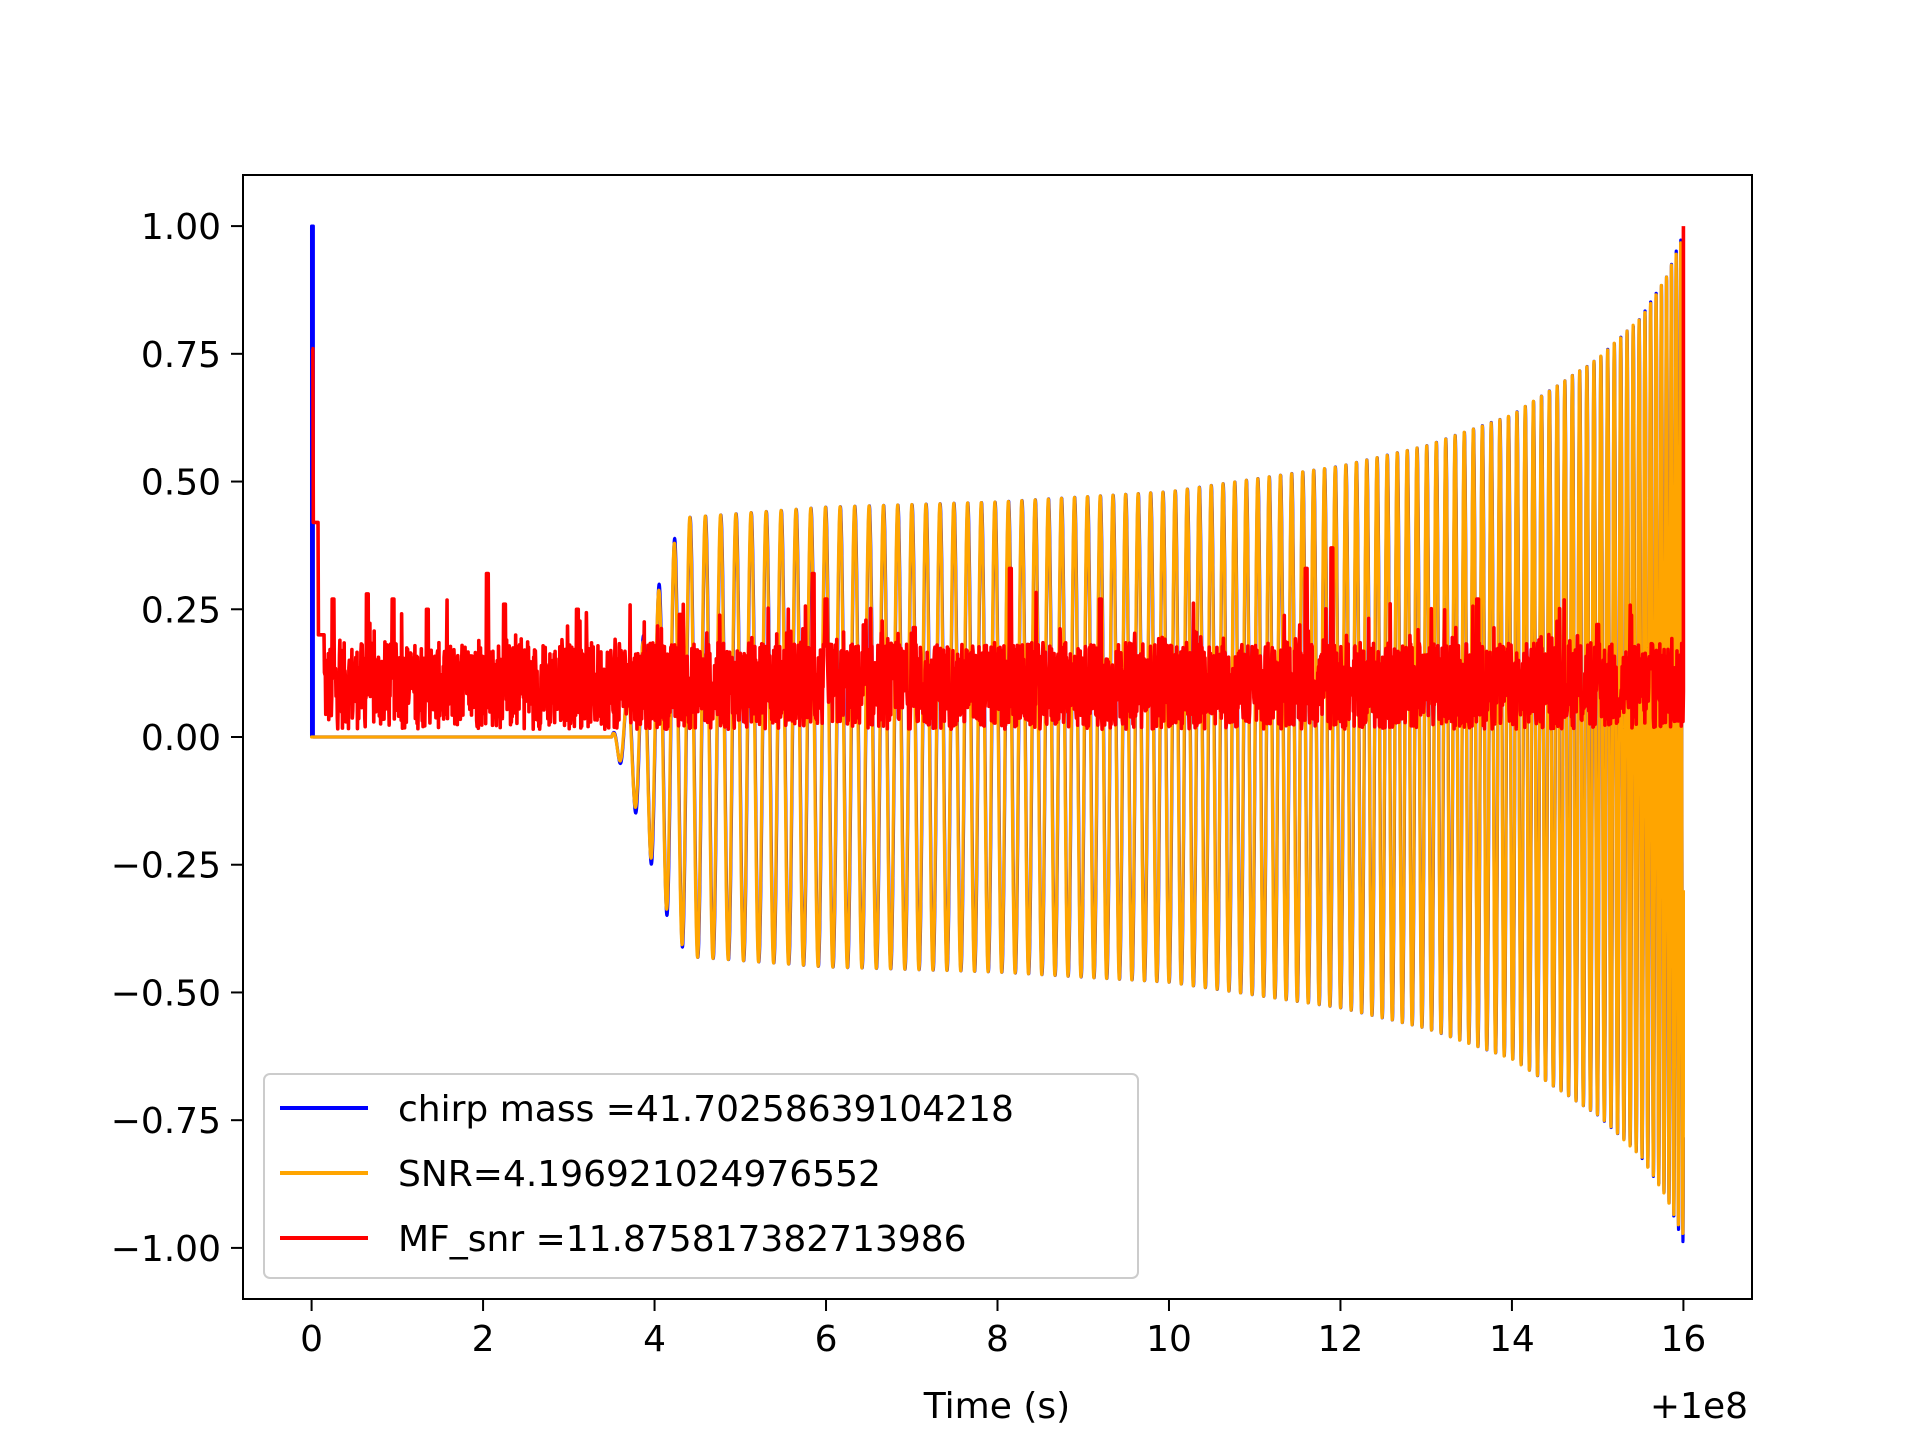  I want to click on x-tick-label-4: 4, so click(654, 1339).